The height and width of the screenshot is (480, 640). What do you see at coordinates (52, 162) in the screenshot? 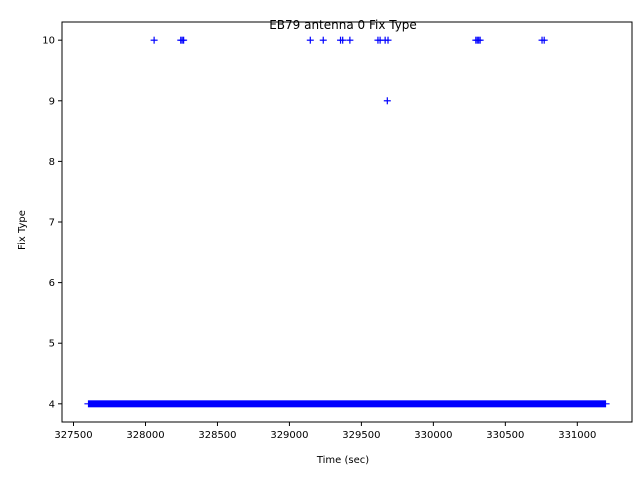
I see `y-tick-label: 8` at bounding box center [52, 162].